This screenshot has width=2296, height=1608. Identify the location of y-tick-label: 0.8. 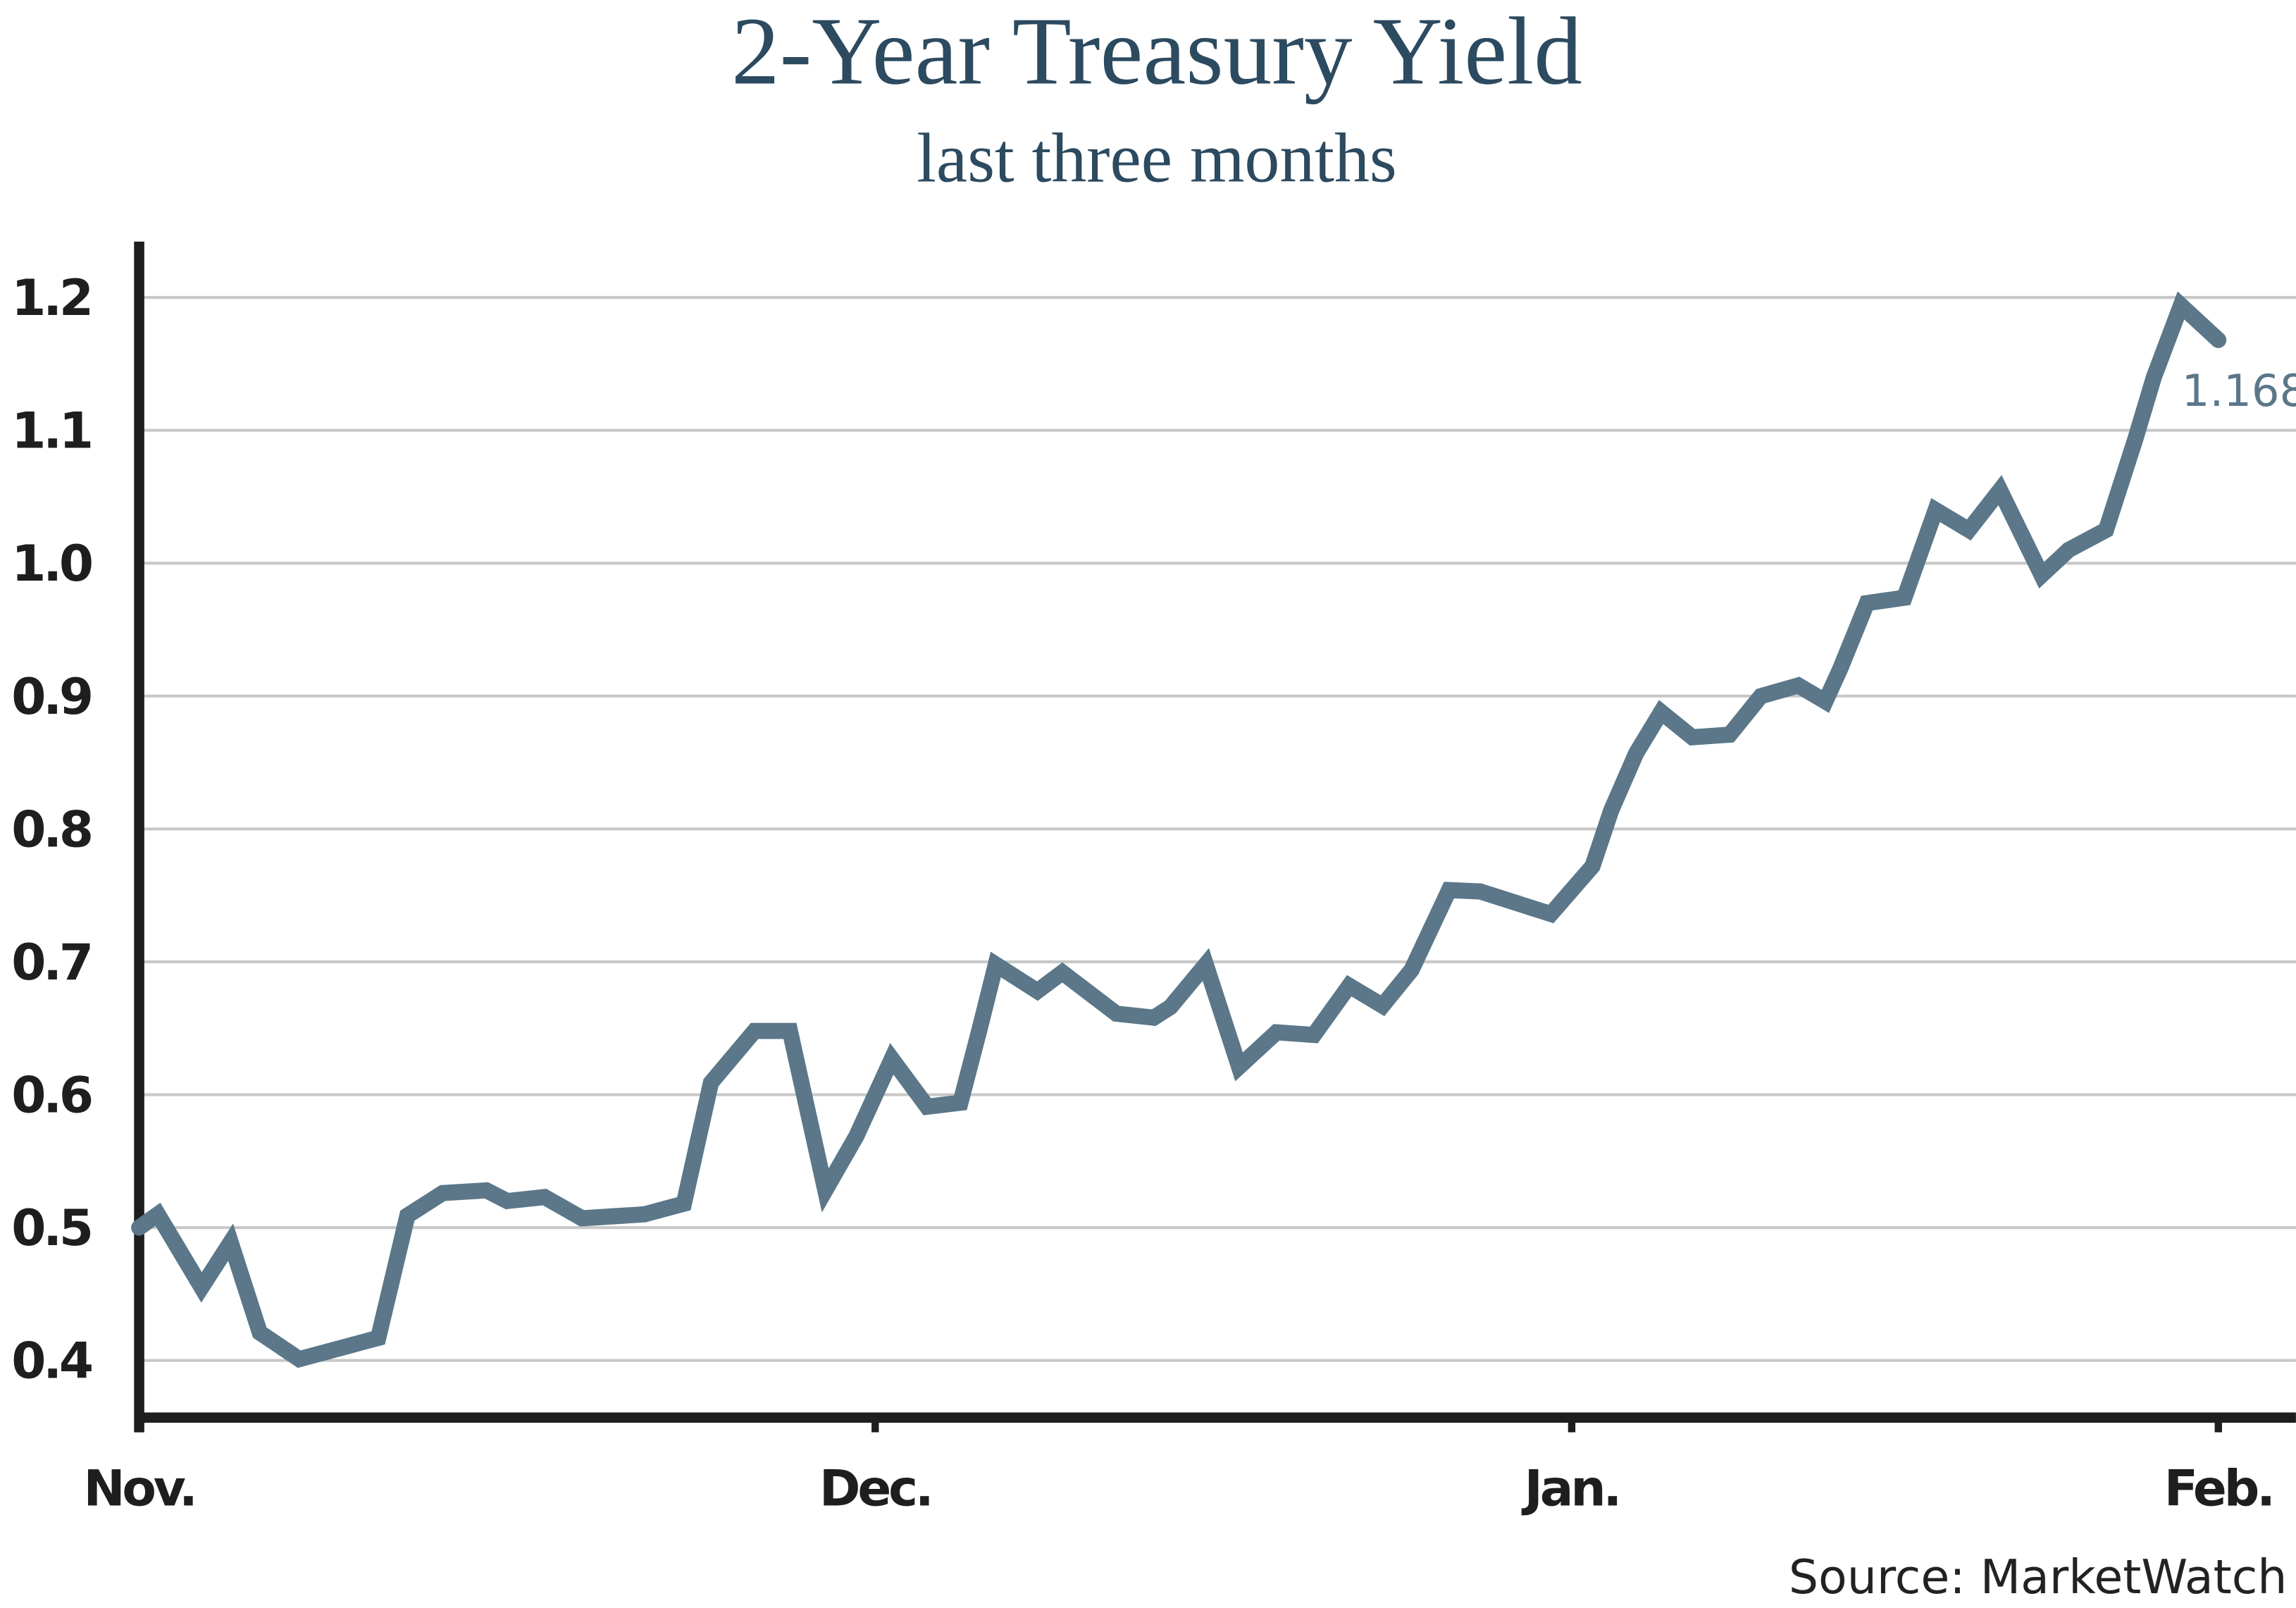
(51, 829).